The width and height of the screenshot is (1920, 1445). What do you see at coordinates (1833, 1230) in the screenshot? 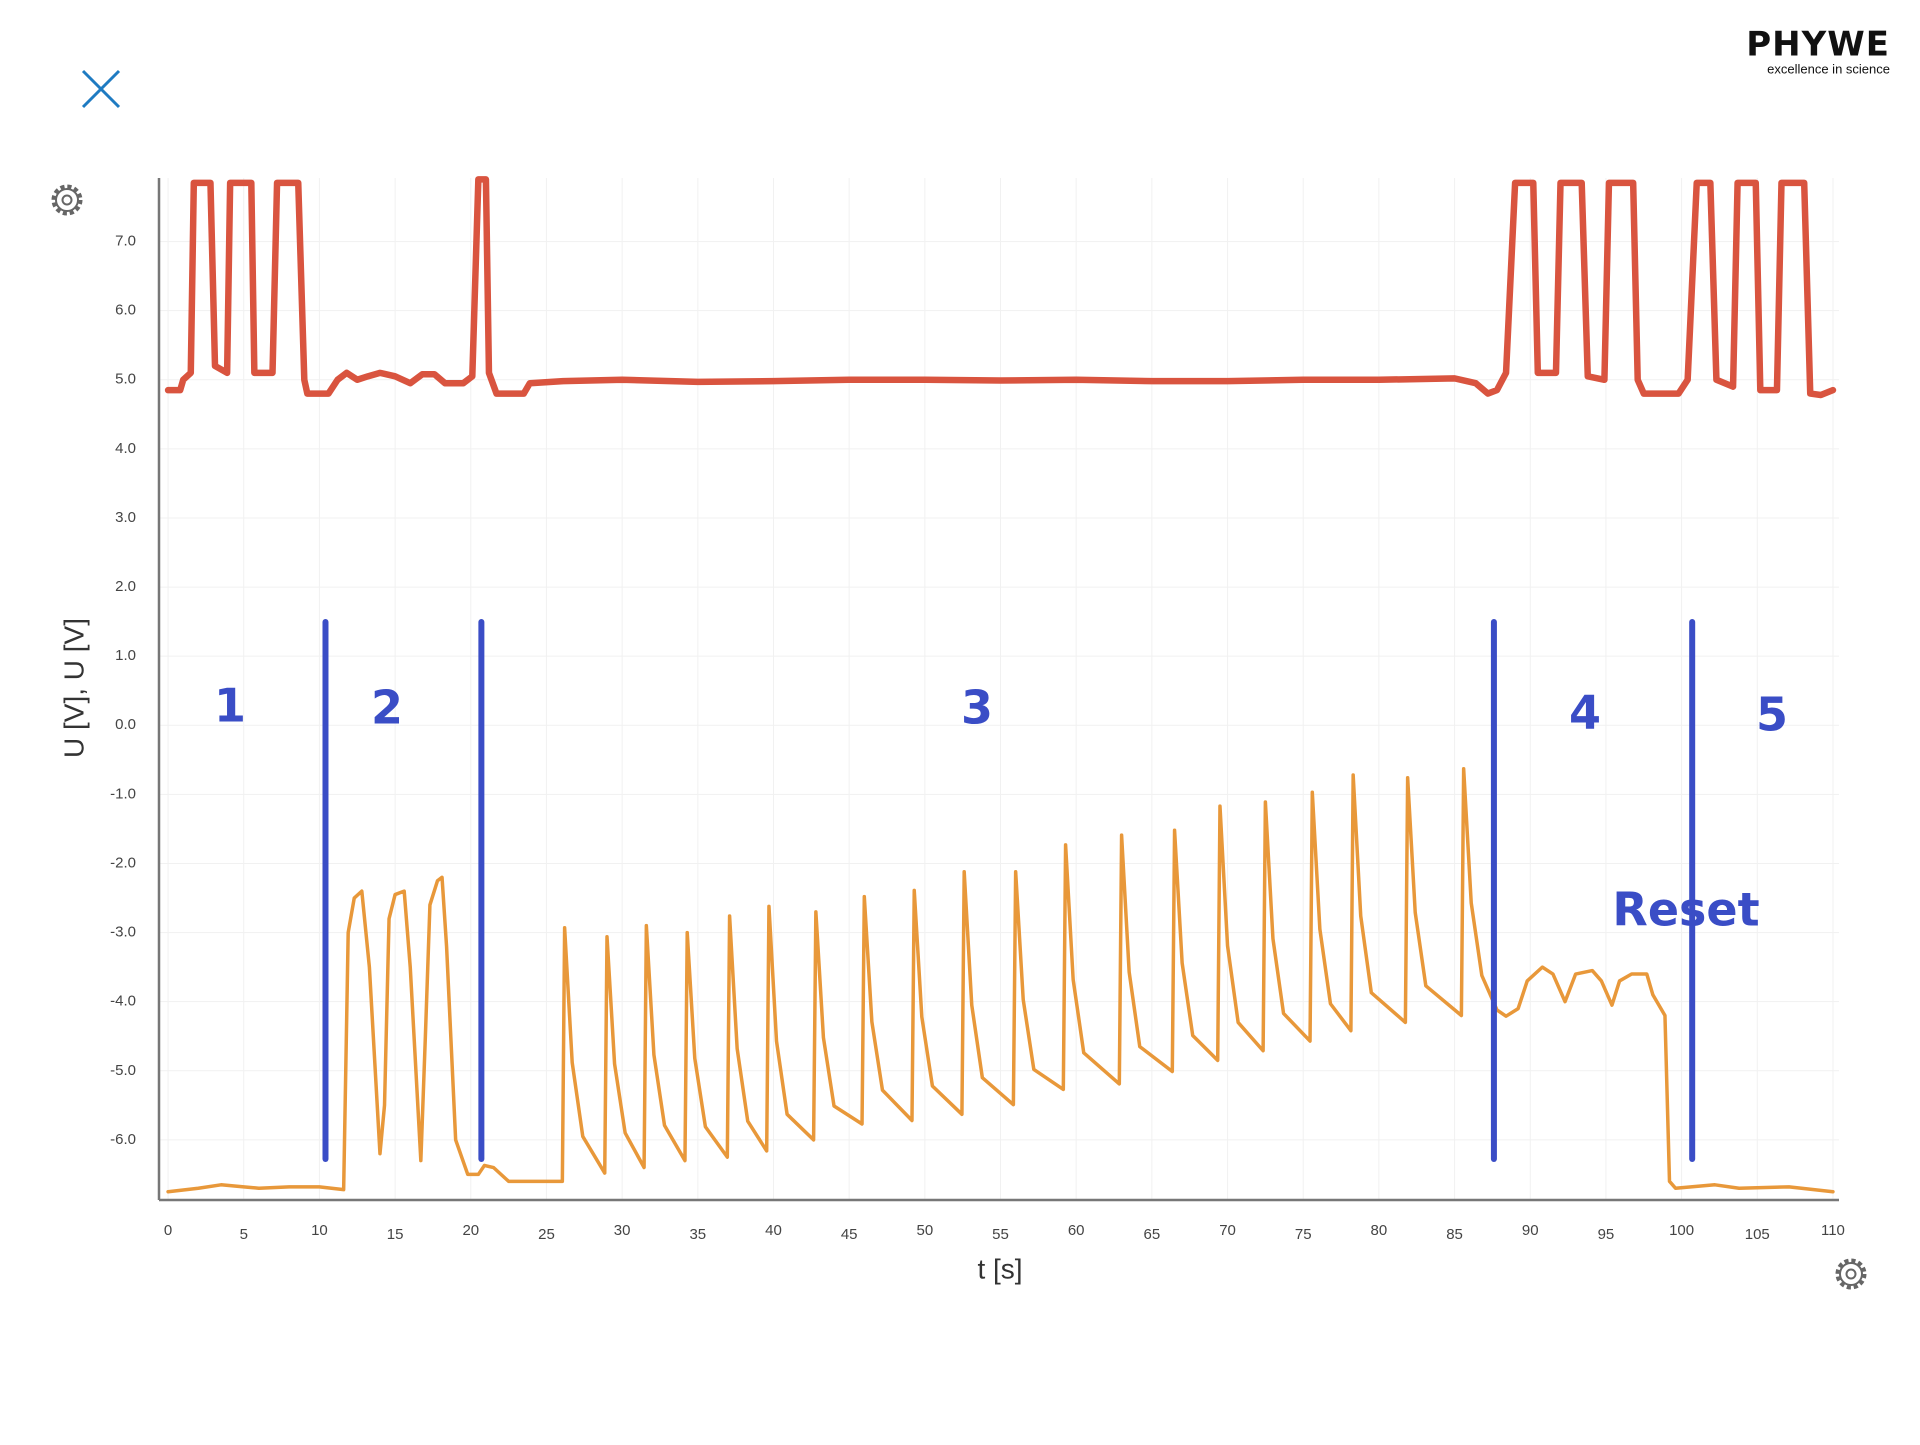
I see `x-tick-label: 110` at bounding box center [1833, 1230].